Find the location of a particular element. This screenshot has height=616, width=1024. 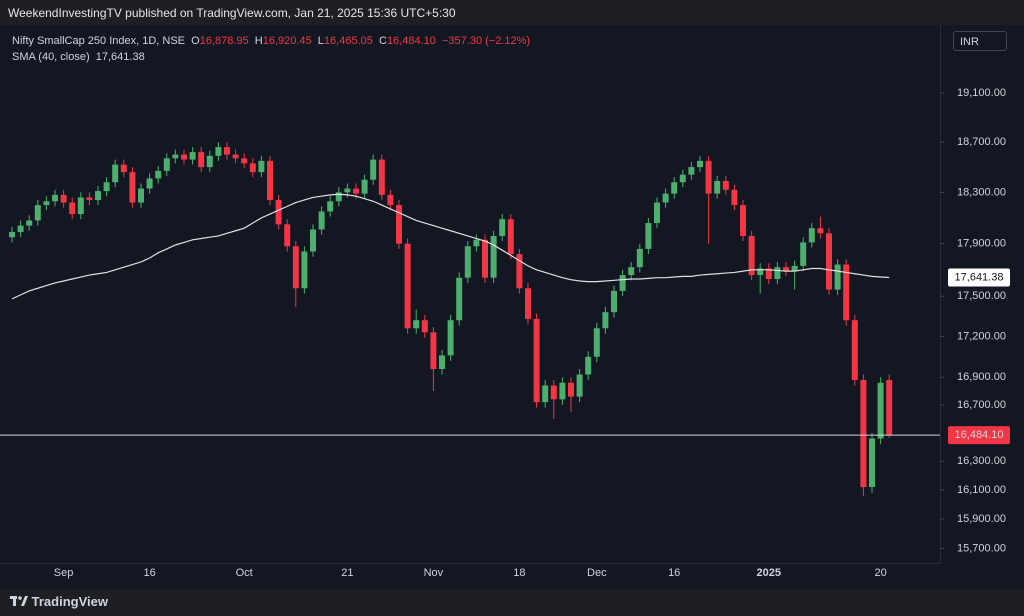

x-tick-label: Dec is located at coordinates (597, 573).